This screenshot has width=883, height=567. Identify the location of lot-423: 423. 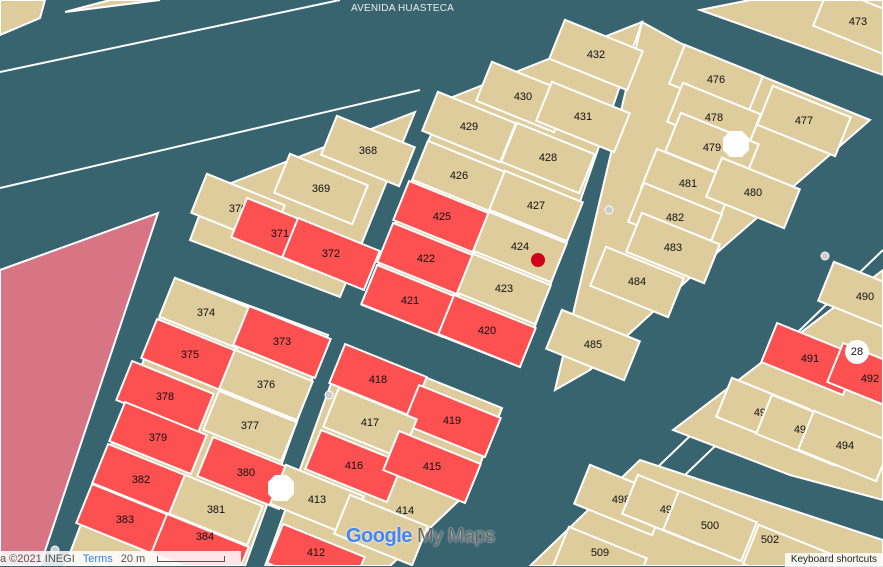
(504, 289).